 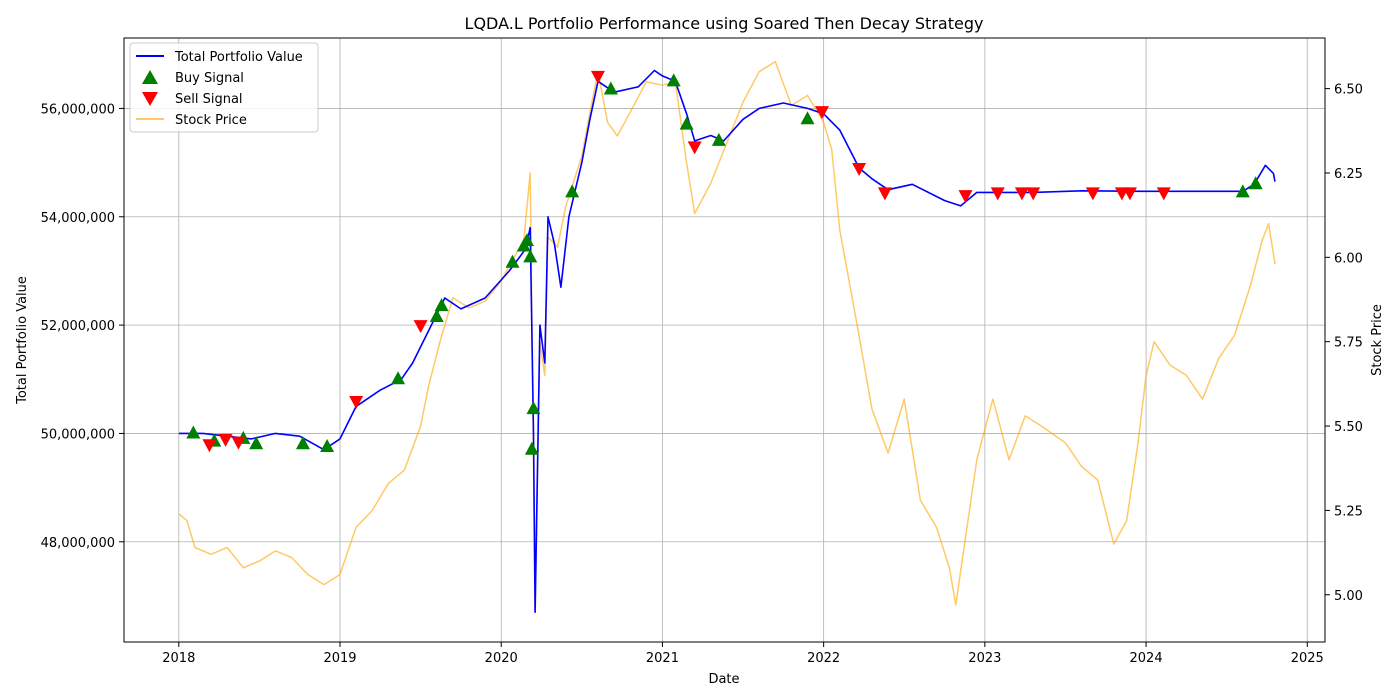 What do you see at coordinates (339, 658) in the screenshot?
I see `x-tick-label: 2019` at bounding box center [339, 658].